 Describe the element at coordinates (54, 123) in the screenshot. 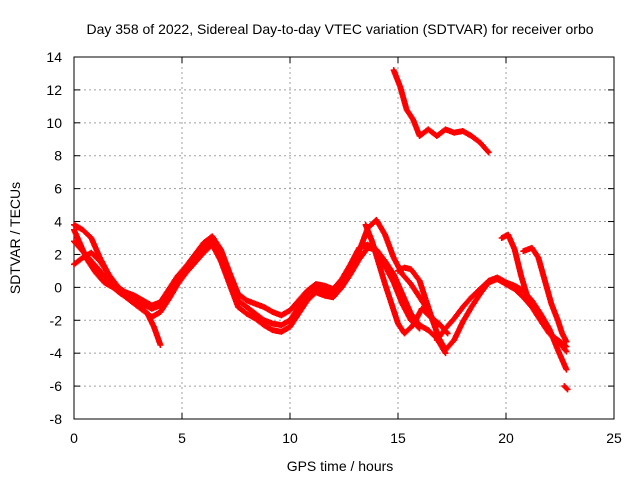

I see `y-tick-label: 10` at that location.